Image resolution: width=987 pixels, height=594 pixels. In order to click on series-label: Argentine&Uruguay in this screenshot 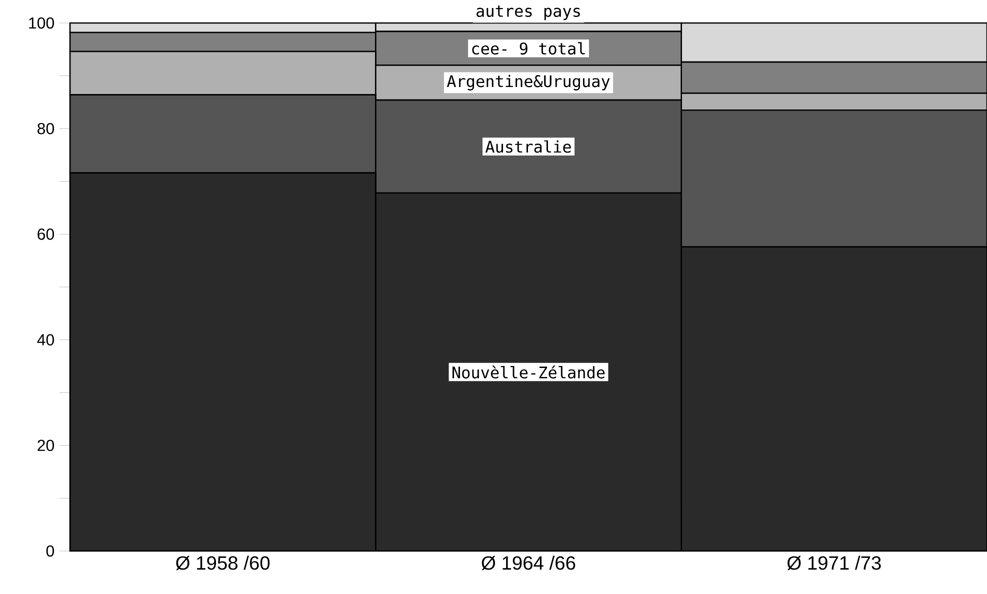, I will do `click(528, 82)`.